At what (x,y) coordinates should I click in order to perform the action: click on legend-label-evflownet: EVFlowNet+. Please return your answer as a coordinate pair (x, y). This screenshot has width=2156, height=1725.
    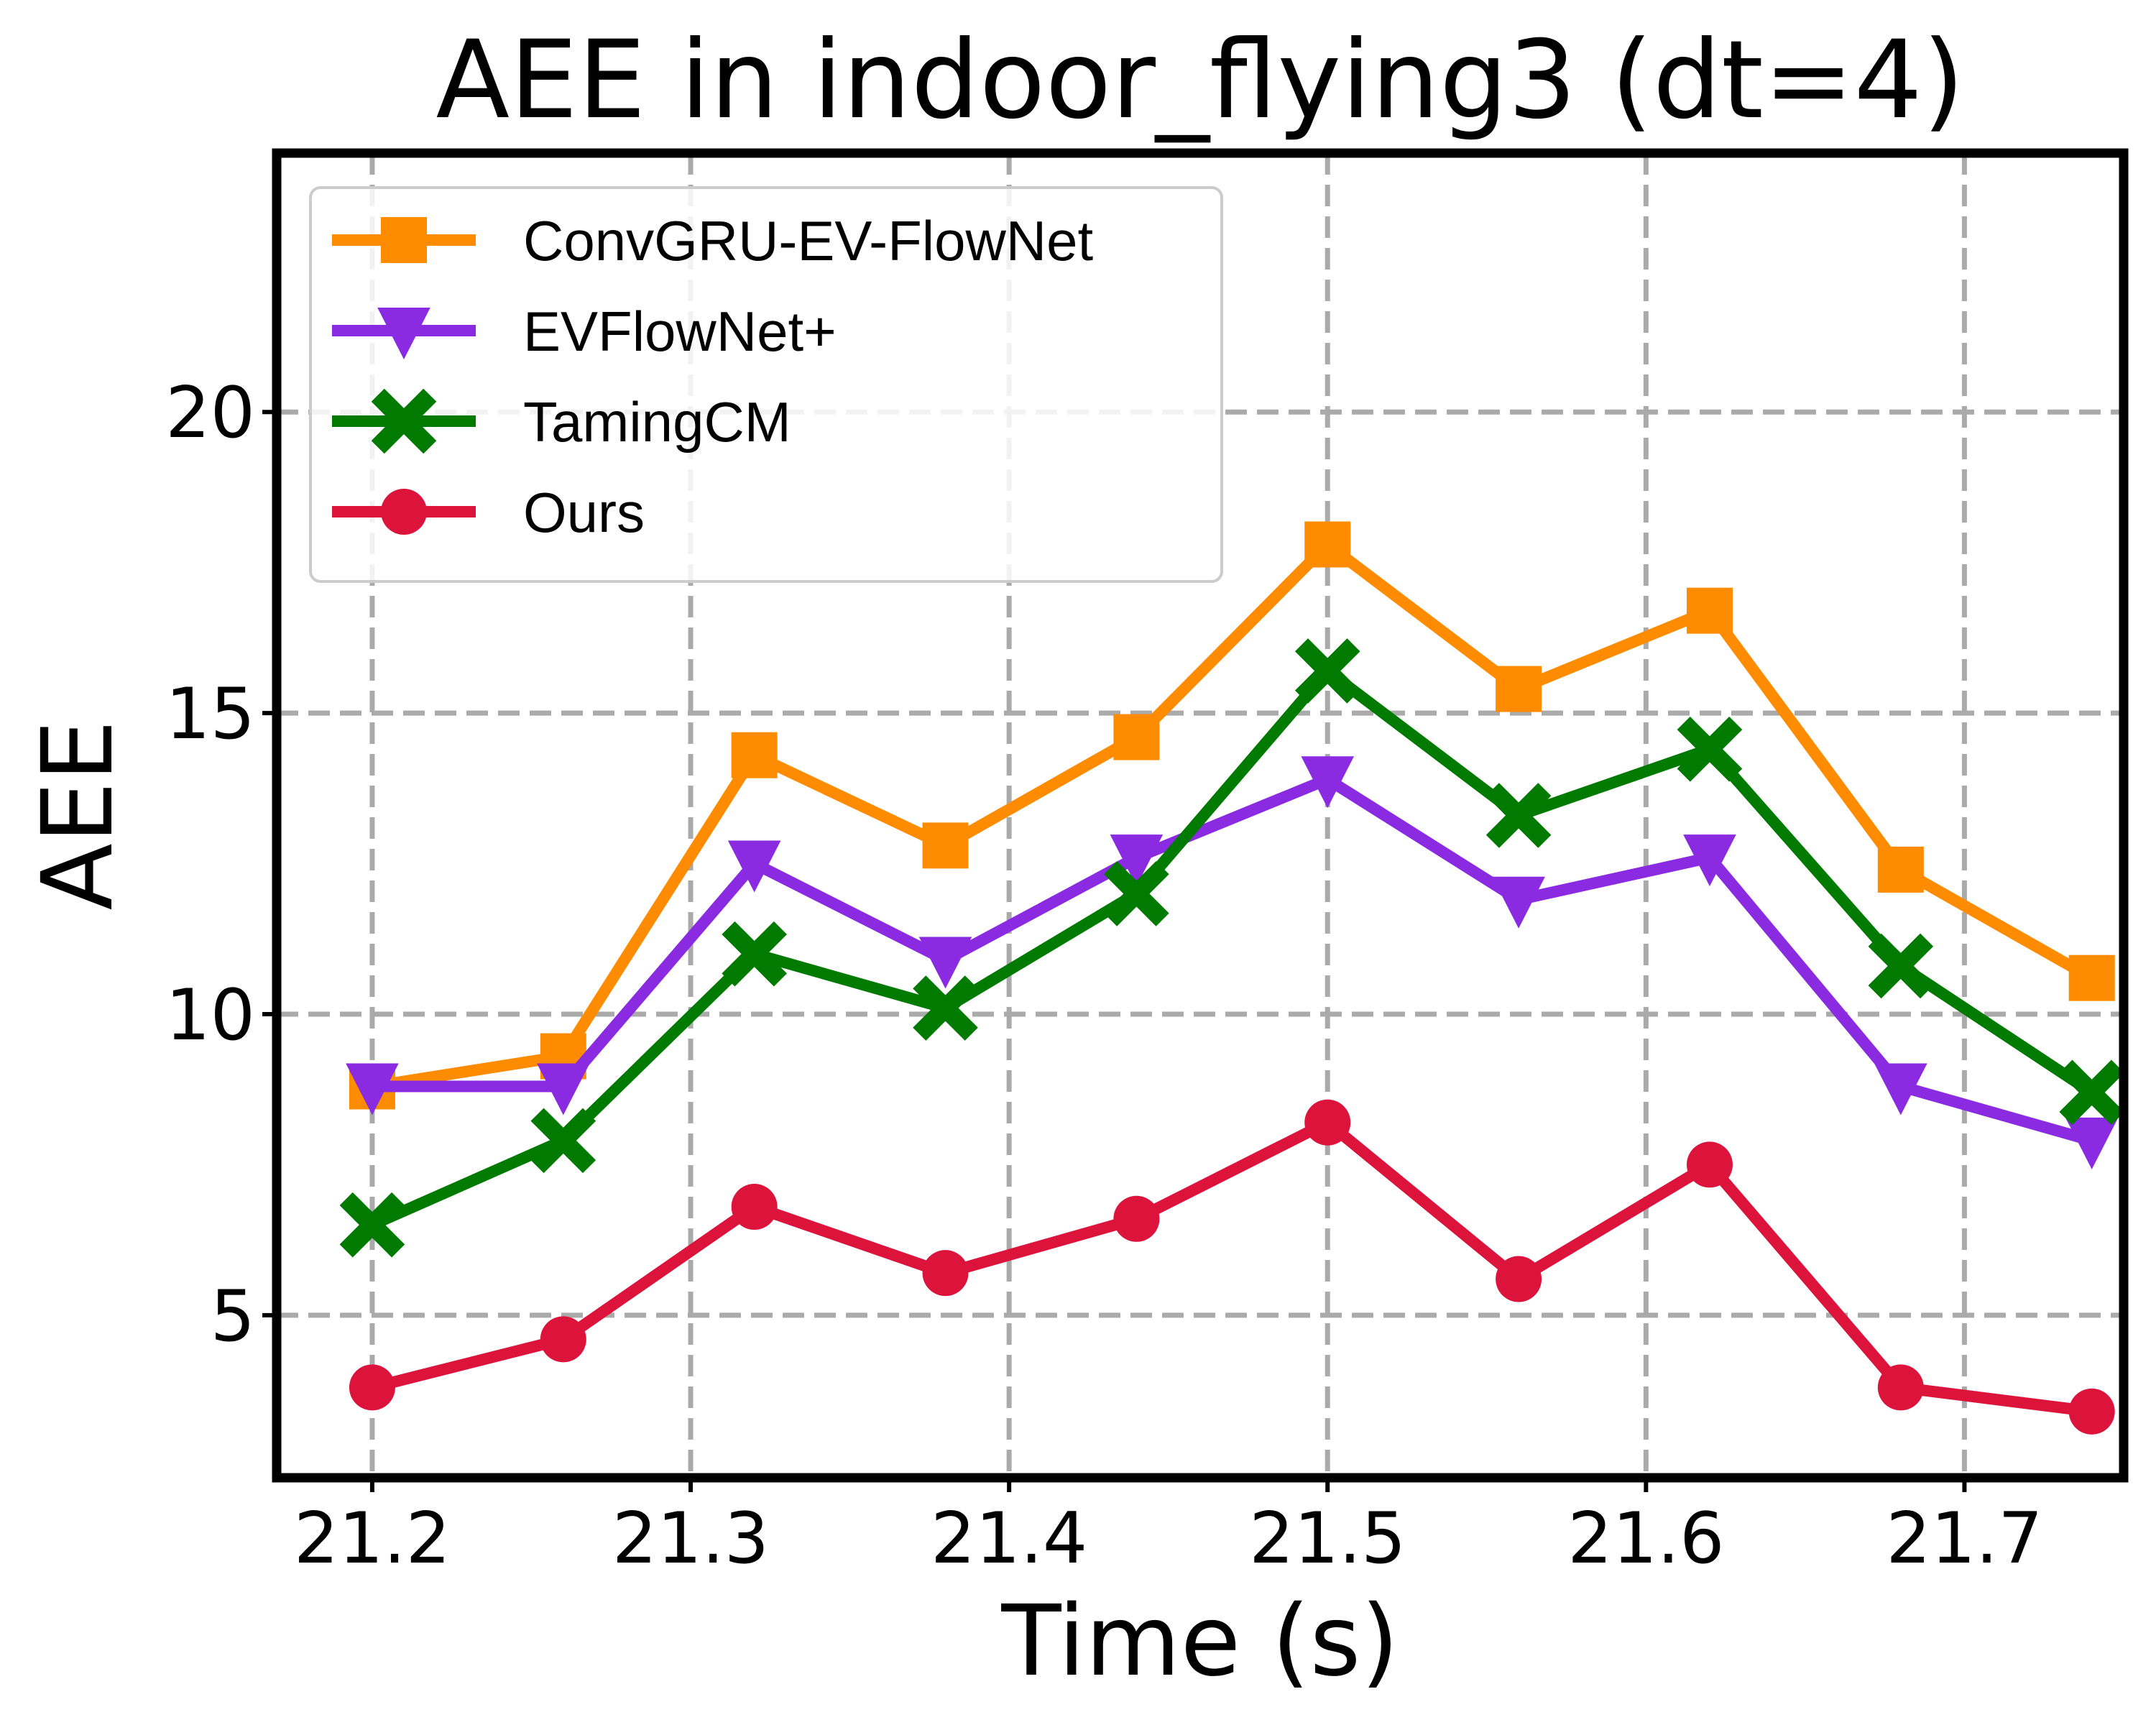
    Looking at the image, I should click on (680, 331).